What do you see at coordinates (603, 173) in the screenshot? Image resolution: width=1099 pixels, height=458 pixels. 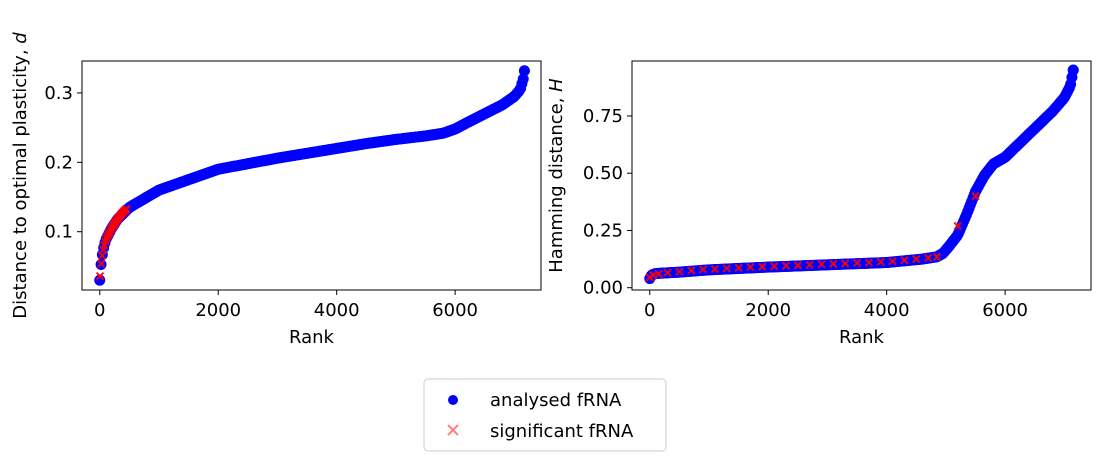 I see `y-tick-label: 0.50` at bounding box center [603, 173].